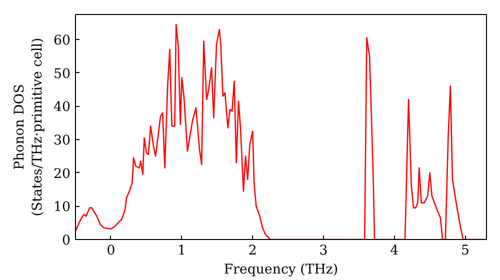 This screenshot has height=280, width=500. Describe the element at coordinates (29, 127) in the screenshot. I see `y-axis-title: Phonon DOS (States/THz·primitive cell)` at that location.